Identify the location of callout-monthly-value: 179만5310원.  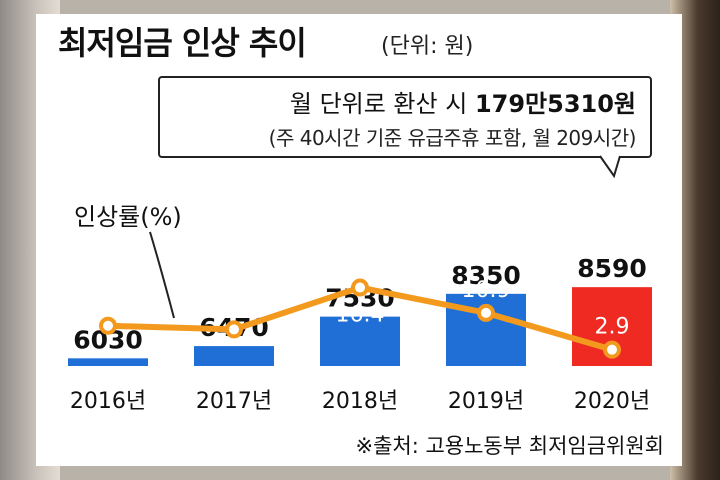
(555, 104).